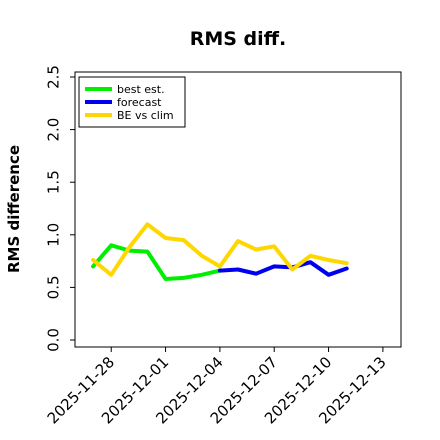  Describe the element at coordinates (53, 130) in the screenshot. I see `y-tick-label: 2.0` at that location.